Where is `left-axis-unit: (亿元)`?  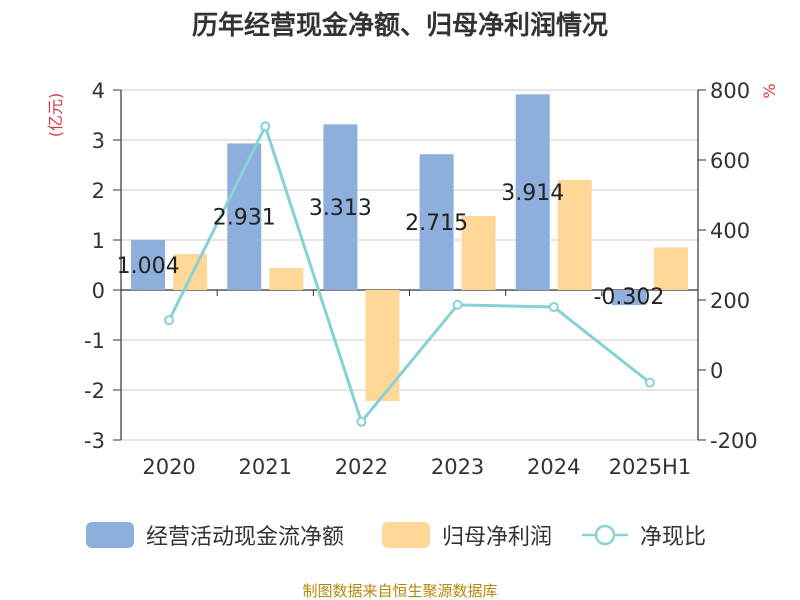 left-axis-unit: (亿元) is located at coordinates (55, 115).